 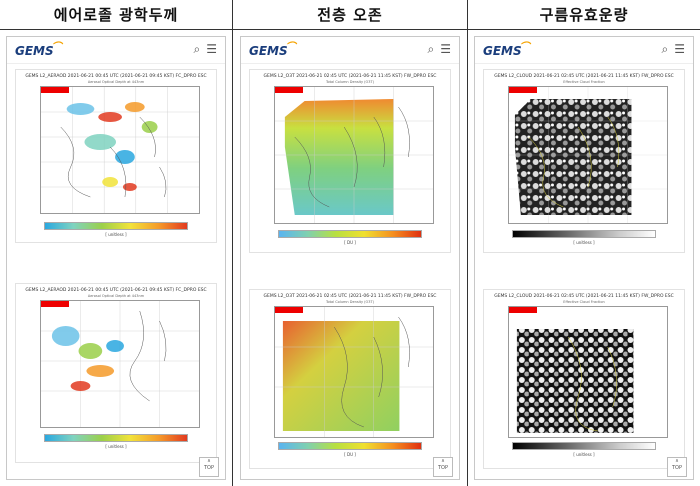 What do you see at coordinates (120, 364) in the screenshot?
I see `aerosol-map-zoom` at bounding box center [120, 364].